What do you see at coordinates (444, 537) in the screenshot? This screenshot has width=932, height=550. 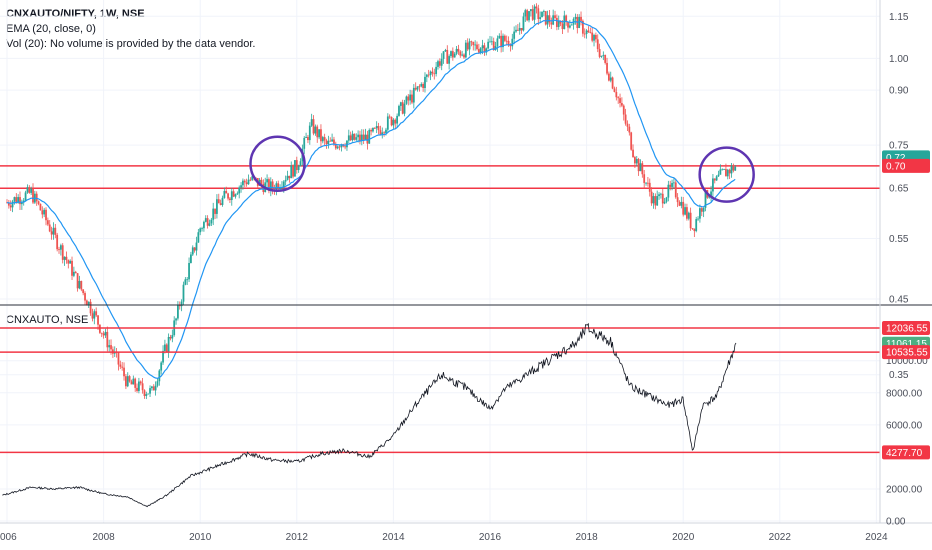 I see `time-axis: 006 2008 2010 2012 2014 2016 2018 2020 2022 2024` at bounding box center [444, 537].